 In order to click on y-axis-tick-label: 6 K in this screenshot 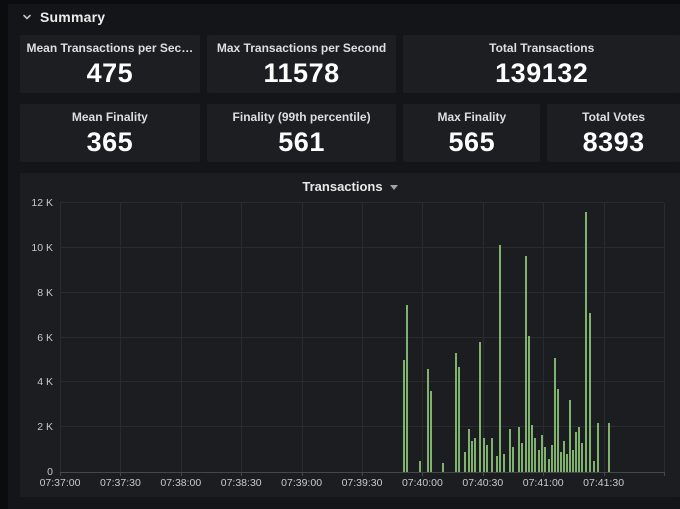, I will do `click(45, 337)`.